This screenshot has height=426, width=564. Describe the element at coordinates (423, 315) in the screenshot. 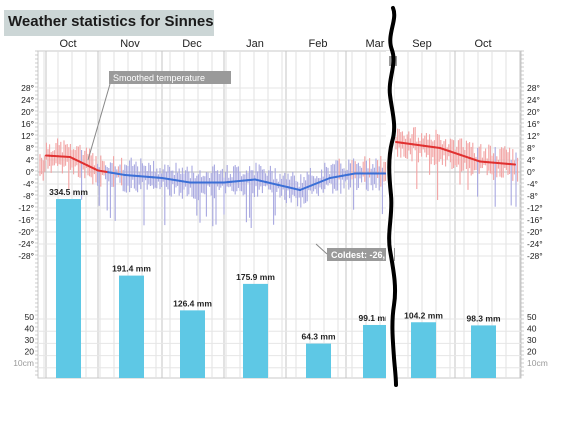

I see `precip-value-label: 104.2 mm` at that location.